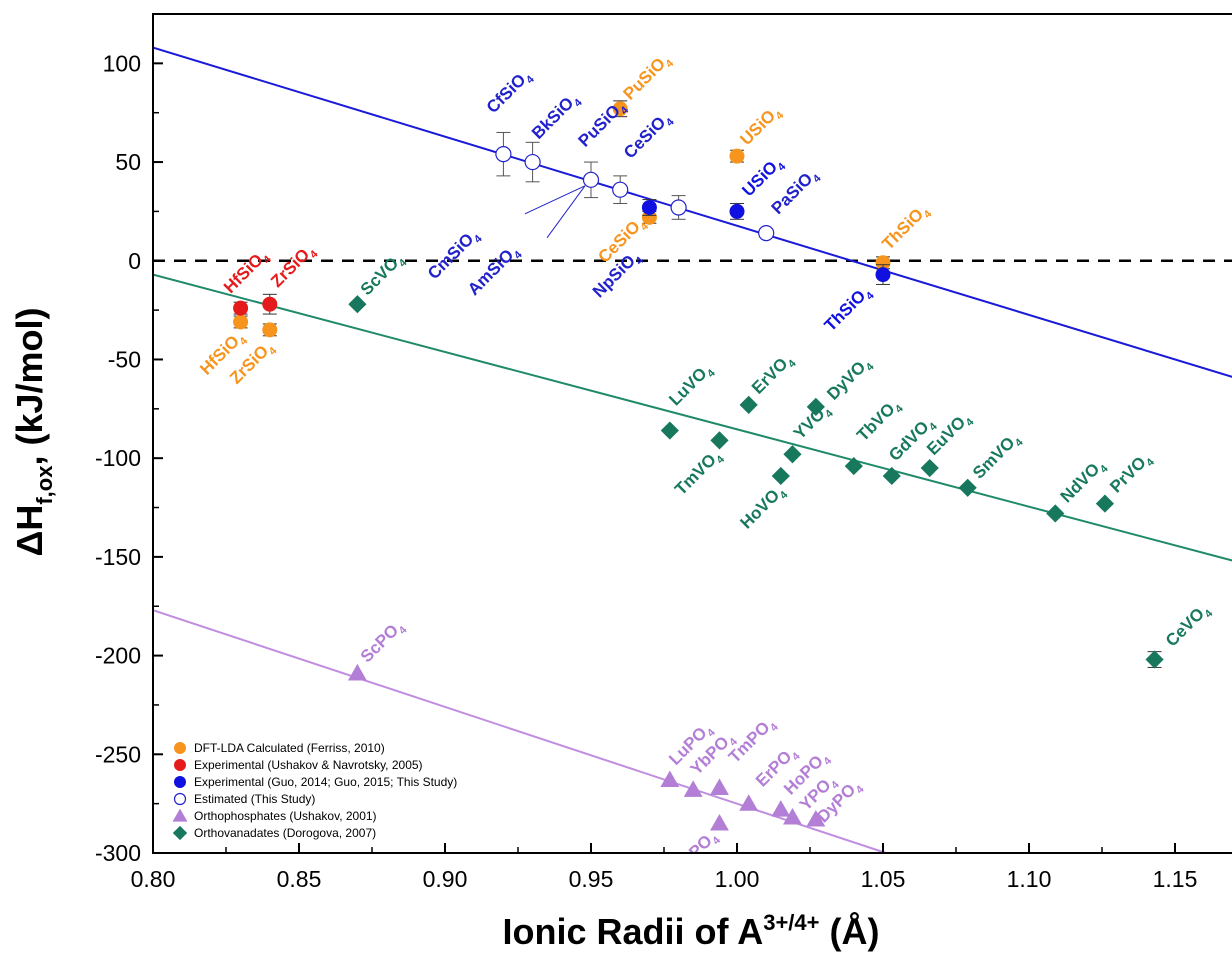 The height and width of the screenshot is (958, 1232). I want to click on point-label: PuSiO4, so click(648, 77).